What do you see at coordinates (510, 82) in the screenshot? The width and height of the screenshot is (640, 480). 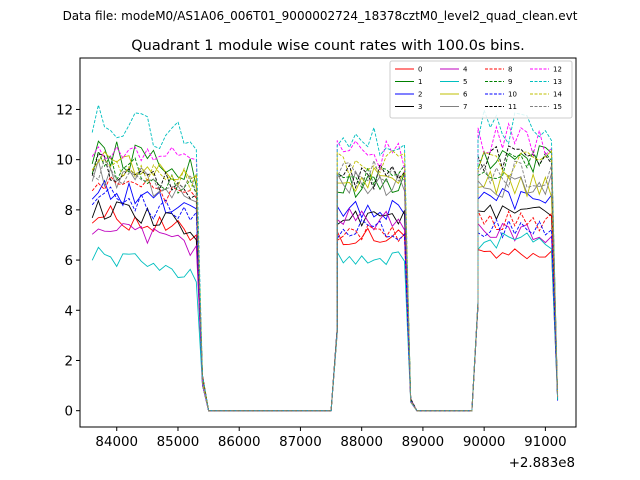 I see `legend-label-9: 9` at bounding box center [510, 82].